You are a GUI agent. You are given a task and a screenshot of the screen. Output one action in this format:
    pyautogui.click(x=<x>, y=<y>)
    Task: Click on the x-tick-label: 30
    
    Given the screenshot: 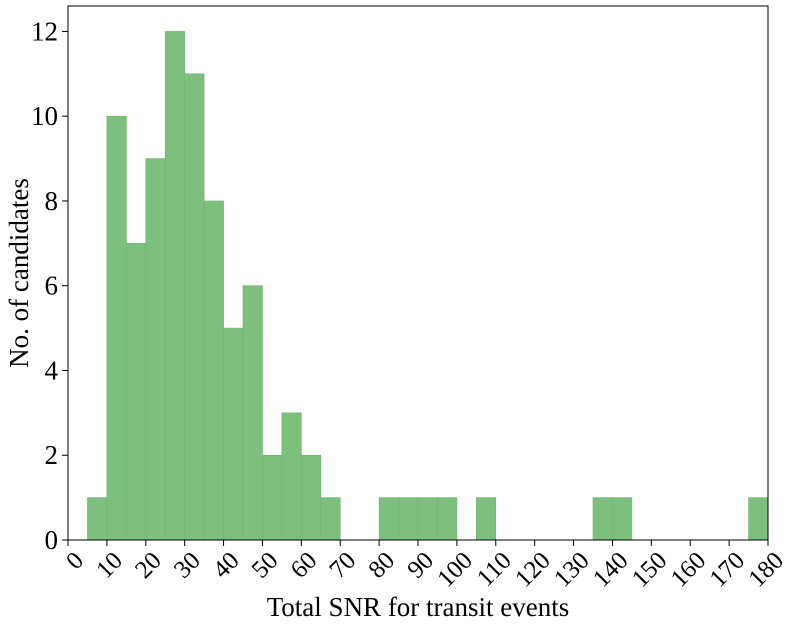 What is the action you would take?
    pyautogui.click(x=187, y=565)
    